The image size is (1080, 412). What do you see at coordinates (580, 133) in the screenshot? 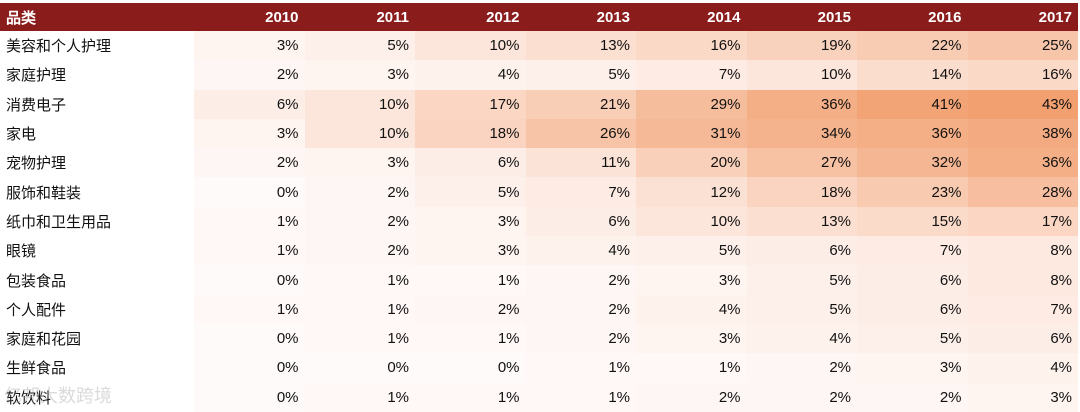
I see `heat-cell: 26%` at bounding box center [580, 133].